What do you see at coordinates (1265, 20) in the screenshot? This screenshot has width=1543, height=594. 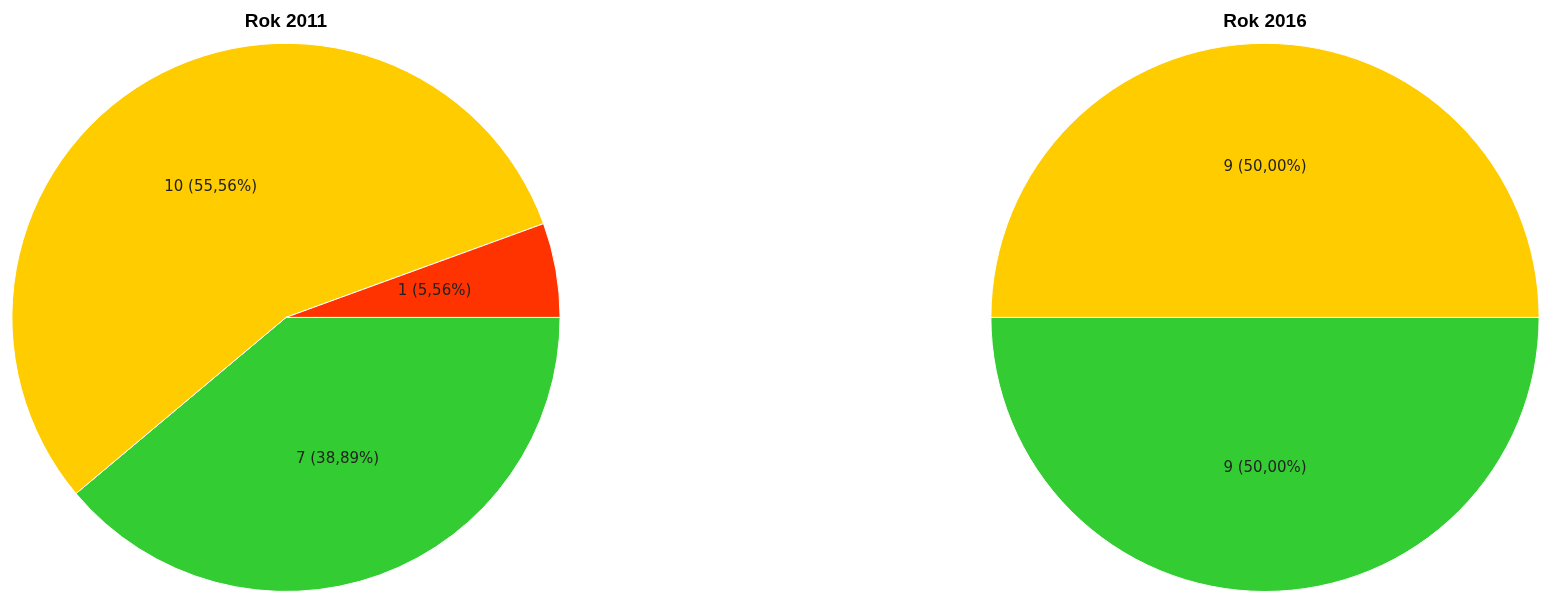 I see `chart-title: Rok 2016` at bounding box center [1265, 20].